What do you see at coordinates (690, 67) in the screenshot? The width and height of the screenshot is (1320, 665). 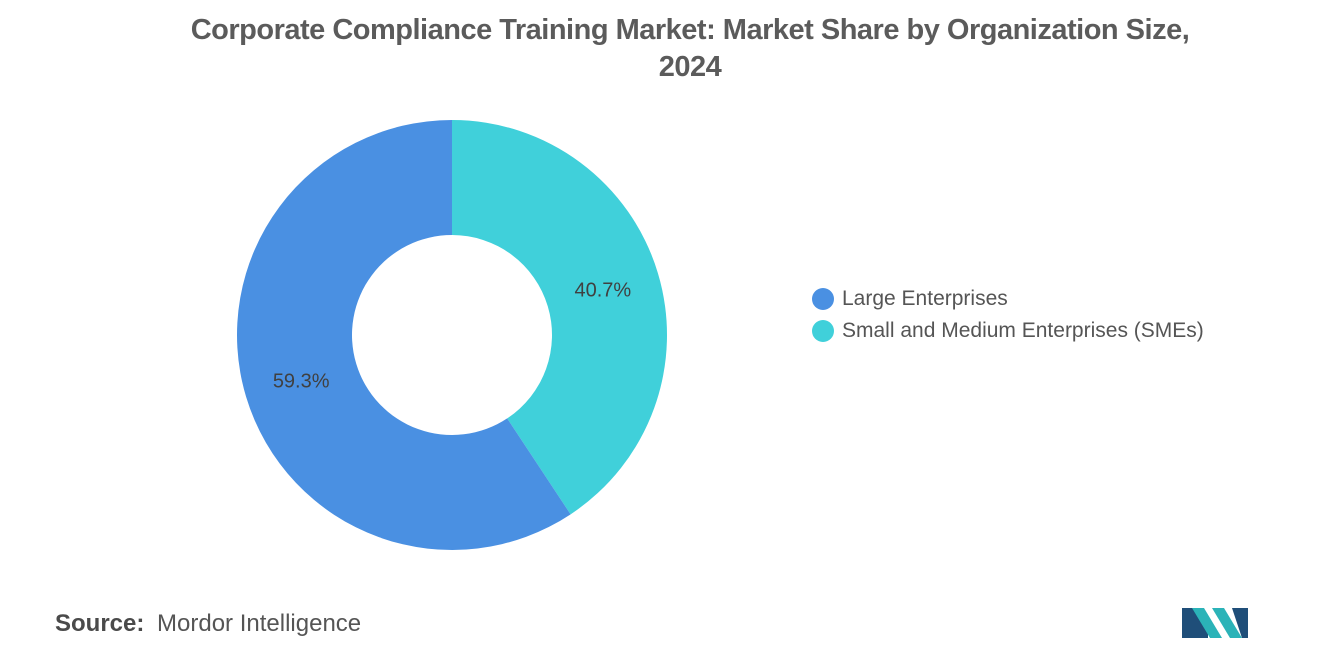 I see `chart-title-line-2: 2024` at bounding box center [690, 67].